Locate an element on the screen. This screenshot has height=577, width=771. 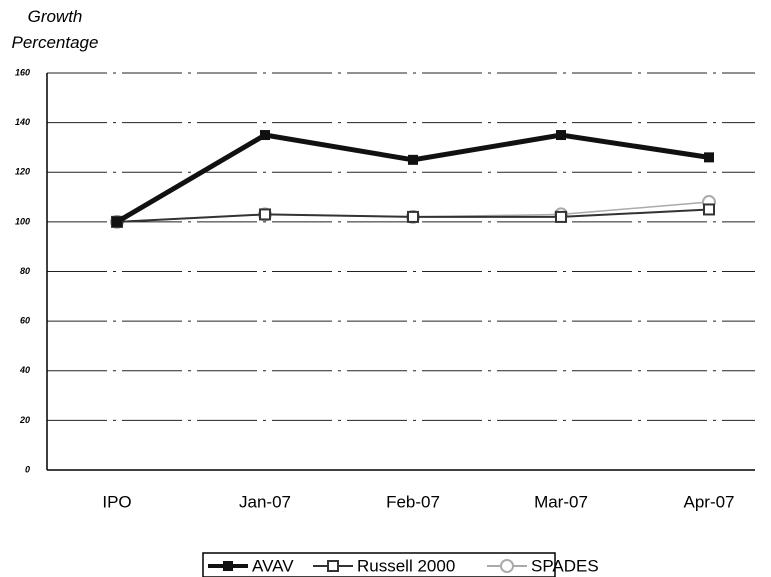
x-tick-label: Apr-07 is located at coordinates (708, 501).